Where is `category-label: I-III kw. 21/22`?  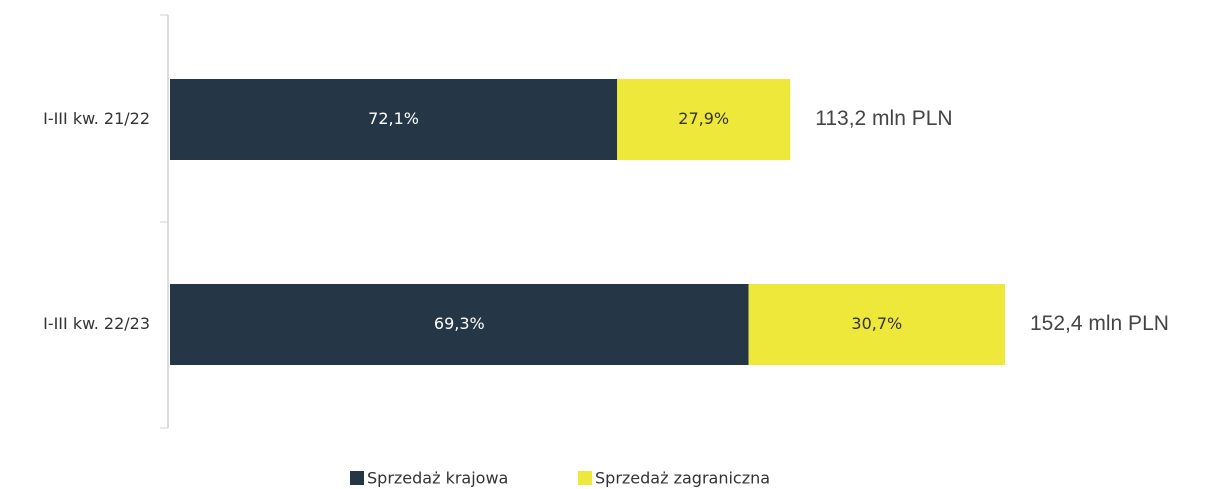 category-label: I-III kw. 21/22 is located at coordinates (96, 118).